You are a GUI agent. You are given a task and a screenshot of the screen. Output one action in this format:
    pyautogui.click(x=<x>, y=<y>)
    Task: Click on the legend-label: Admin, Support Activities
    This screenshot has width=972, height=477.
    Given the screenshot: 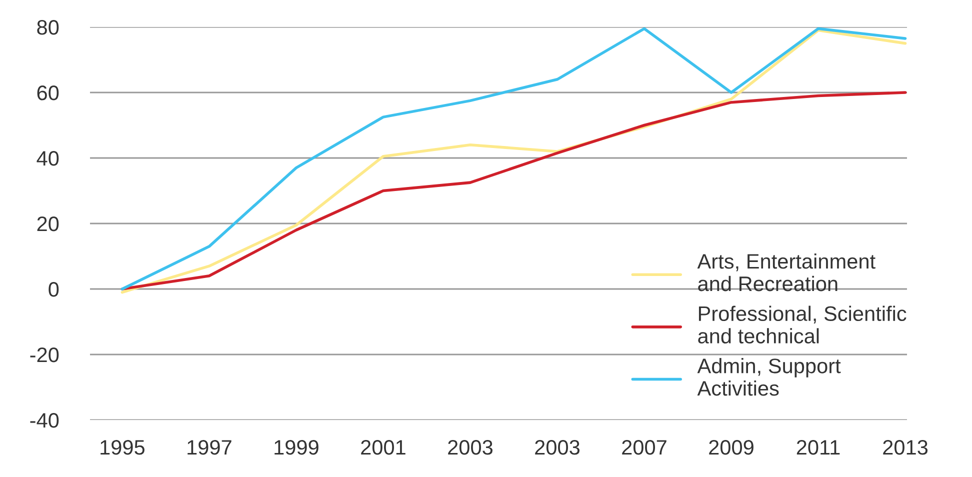 What is the action you would take?
    pyautogui.click(x=769, y=377)
    